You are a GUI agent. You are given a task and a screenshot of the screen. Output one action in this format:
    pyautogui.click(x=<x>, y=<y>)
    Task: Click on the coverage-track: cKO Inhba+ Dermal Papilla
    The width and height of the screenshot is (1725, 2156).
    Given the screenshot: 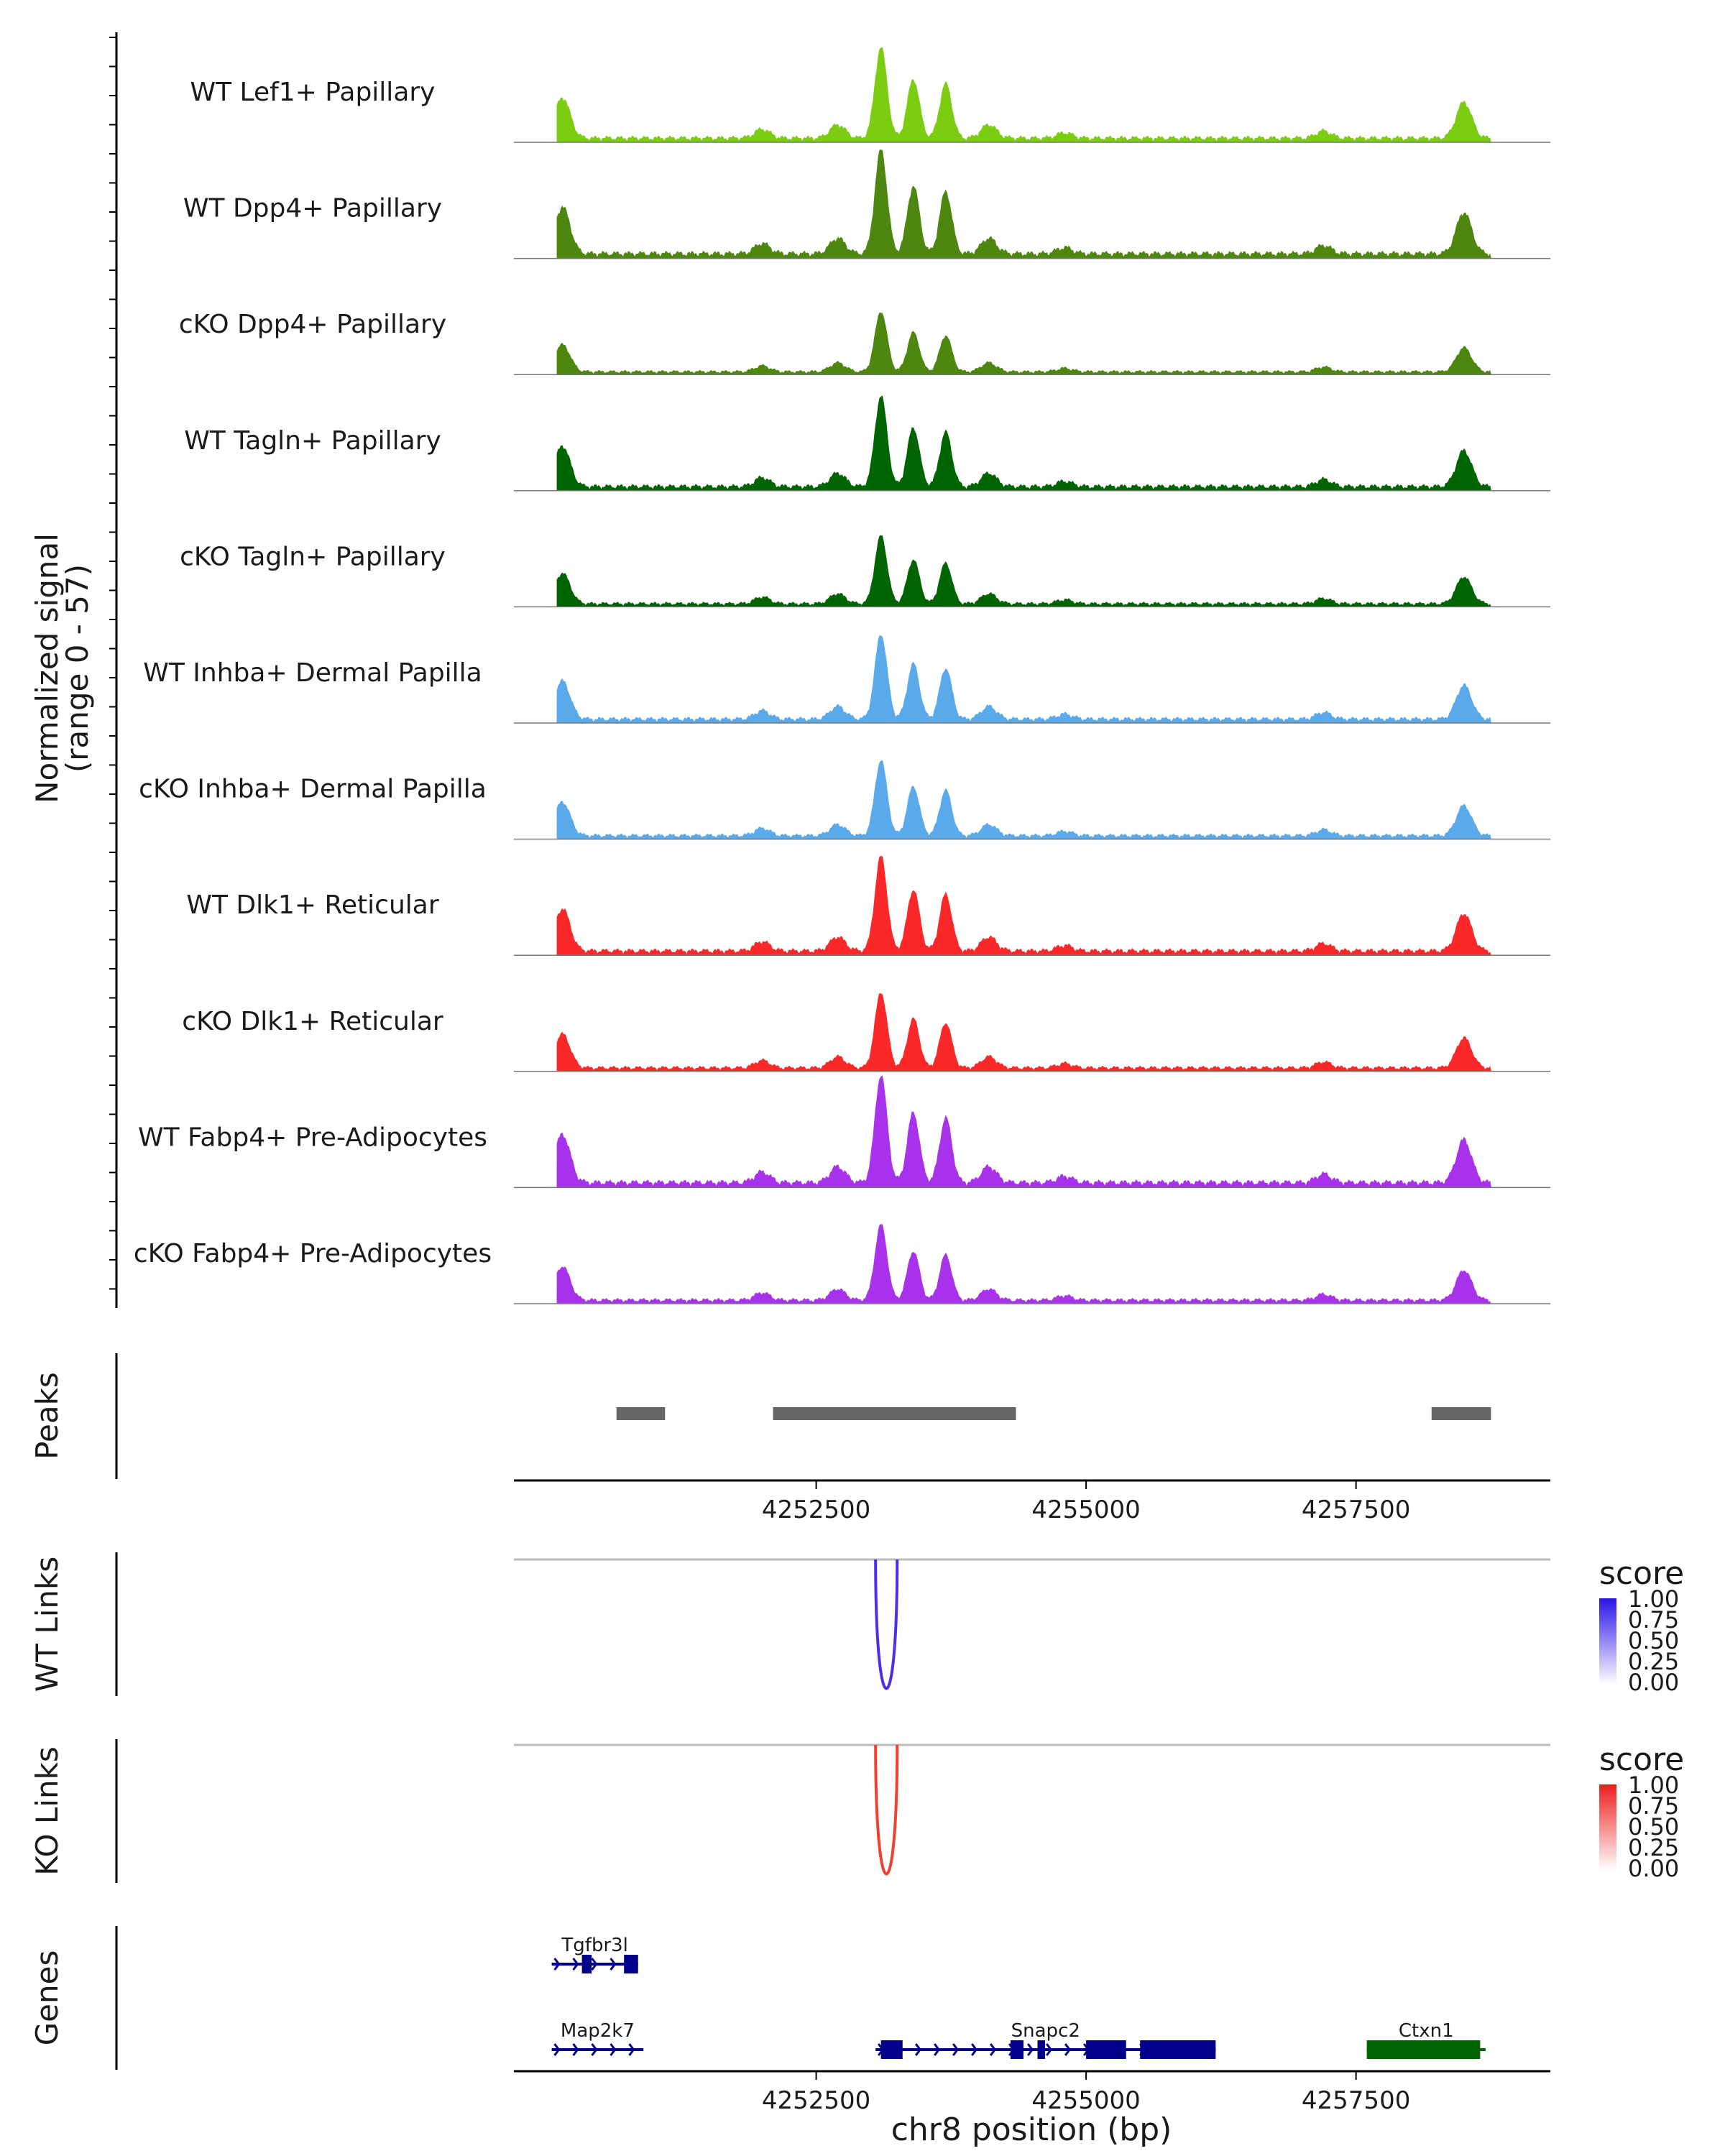 What is the action you would take?
    pyautogui.click(x=844, y=800)
    